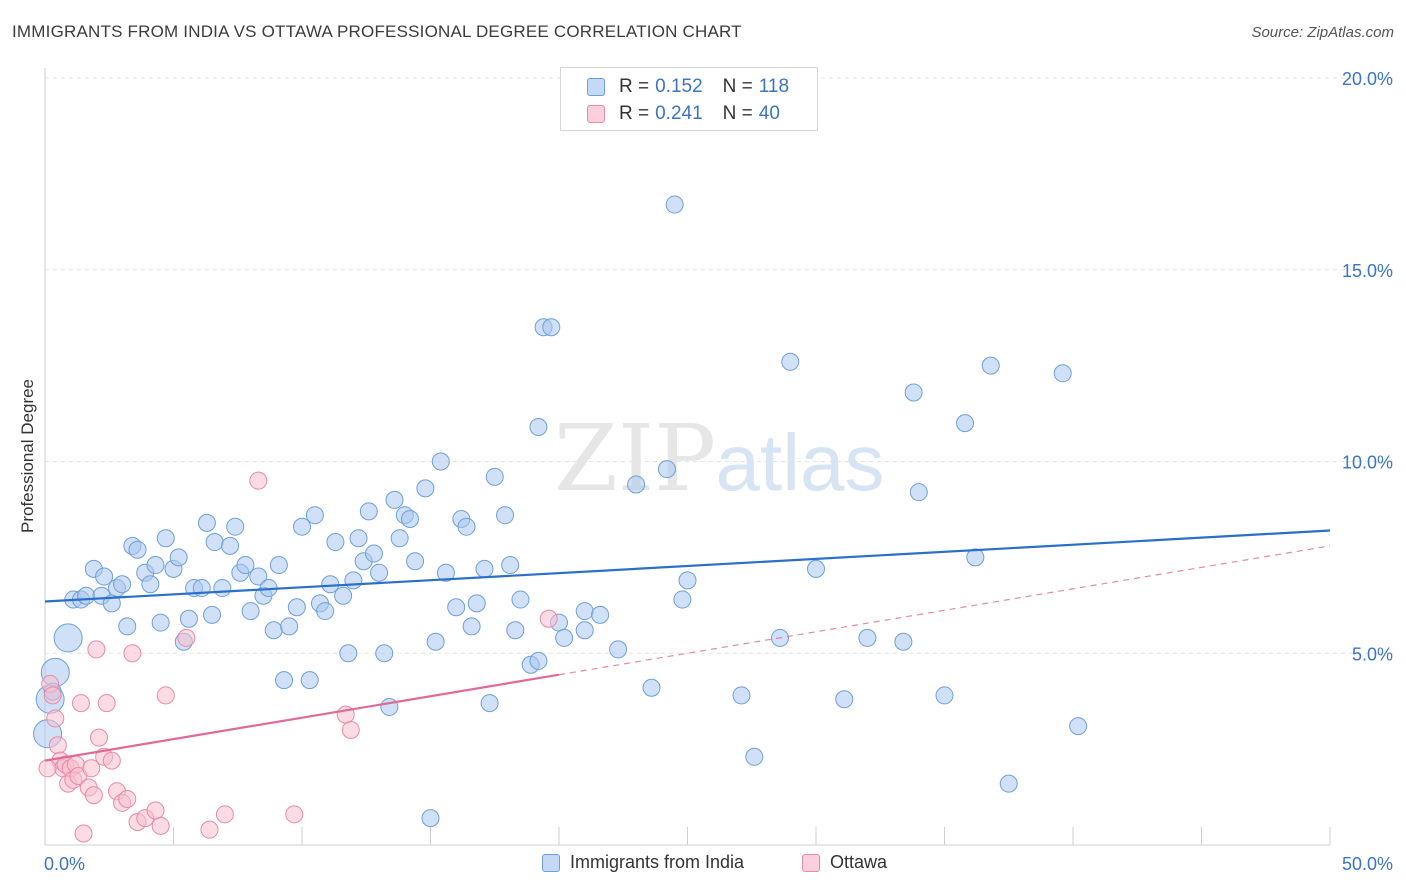  What do you see at coordinates (679, 113) in the screenshot?
I see `legend-r-value: 0.241` at bounding box center [679, 113].